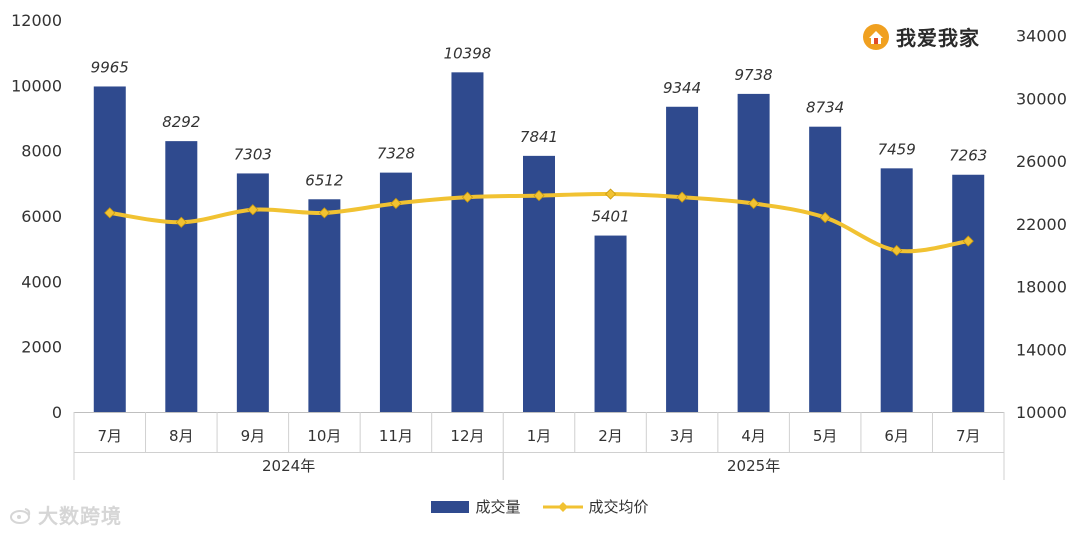  I want to click on bar-value-label: 6512, so click(324, 180).